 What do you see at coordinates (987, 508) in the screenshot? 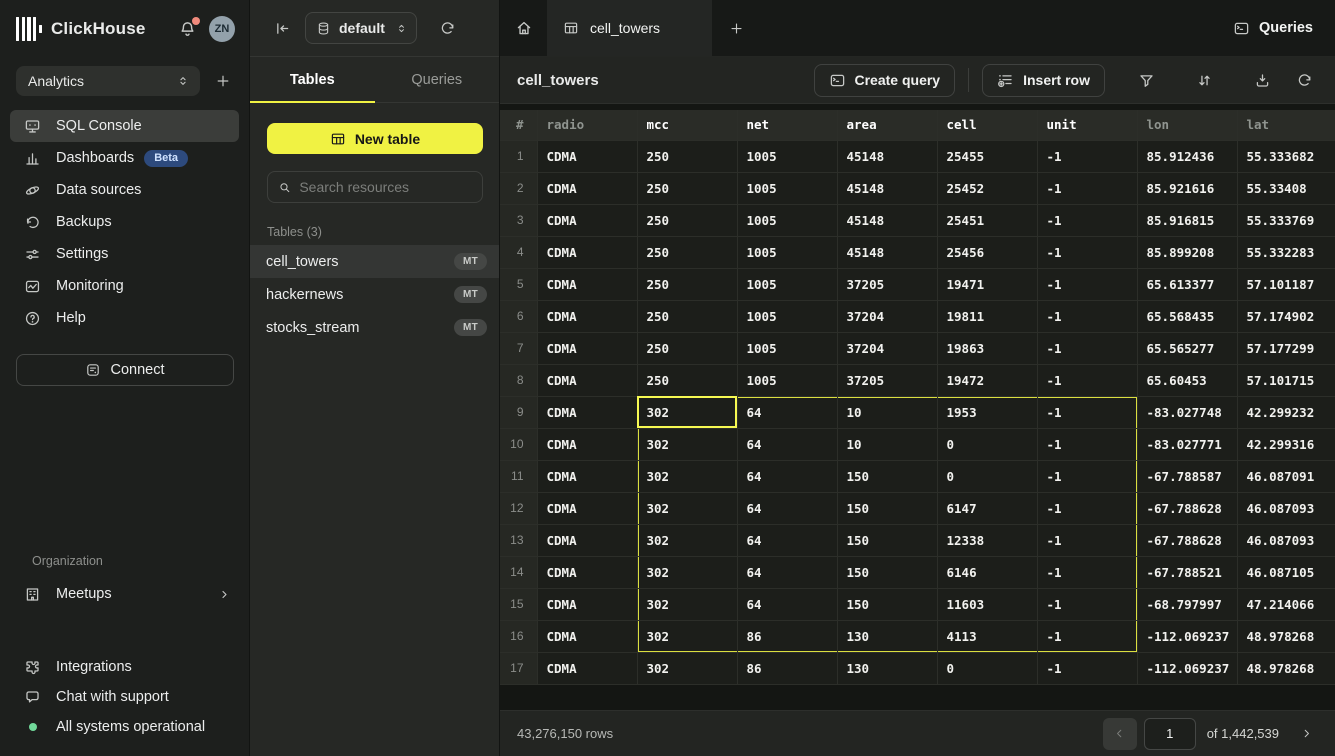
I see `grid-cell: 6147` at bounding box center [987, 508].